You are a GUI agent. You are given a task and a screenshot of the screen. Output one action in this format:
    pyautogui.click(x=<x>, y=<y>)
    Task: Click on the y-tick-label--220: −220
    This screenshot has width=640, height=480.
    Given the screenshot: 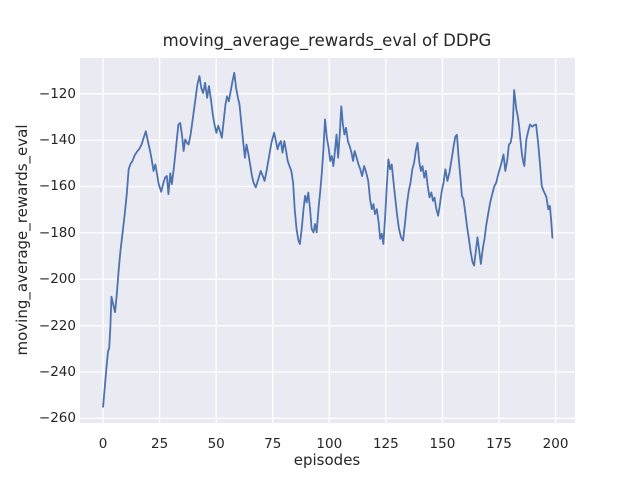 What is the action you would take?
    pyautogui.click(x=57, y=325)
    